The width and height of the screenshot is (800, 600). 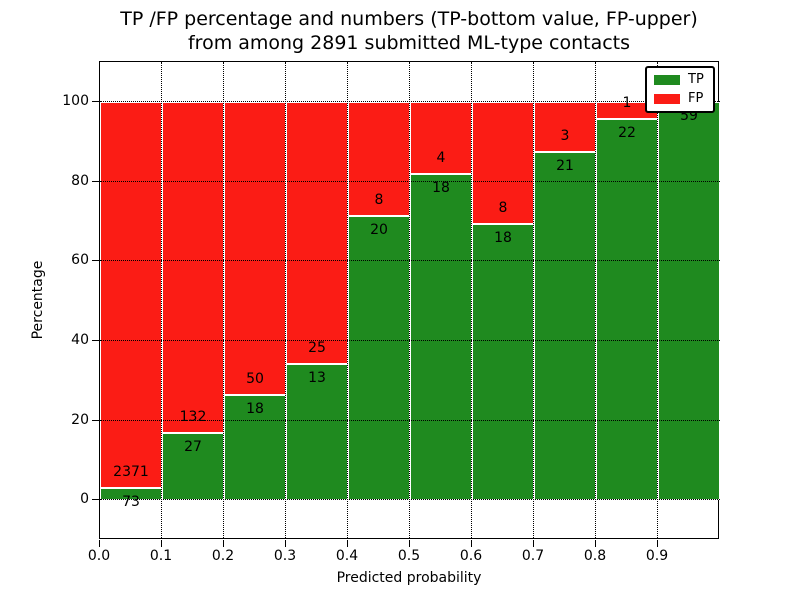 What do you see at coordinates (565, 135) in the screenshot?
I see `bar-count-label-fp: 3` at bounding box center [565, 135].